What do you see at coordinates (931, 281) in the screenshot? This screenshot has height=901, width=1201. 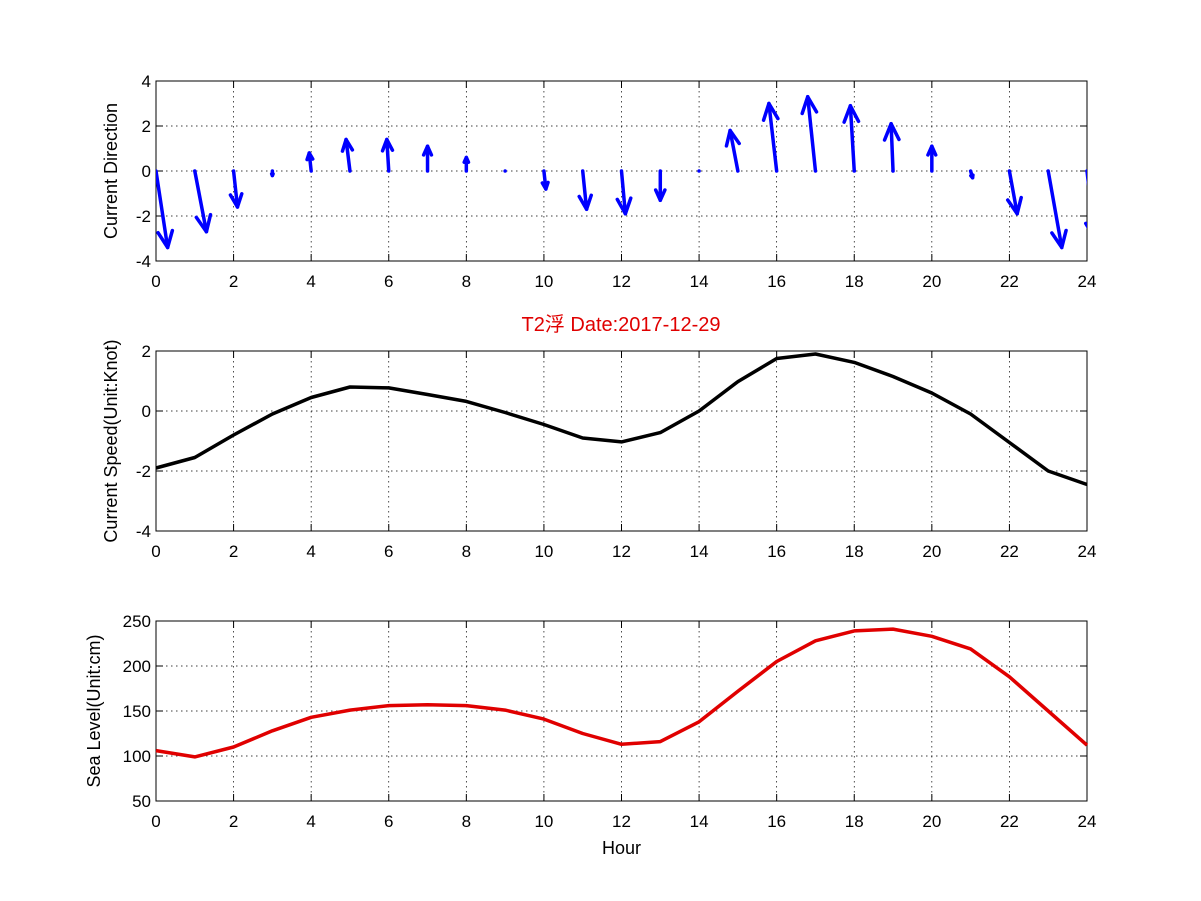 I see `direction-xtick-label: 20` at bounding box center [931, 281].